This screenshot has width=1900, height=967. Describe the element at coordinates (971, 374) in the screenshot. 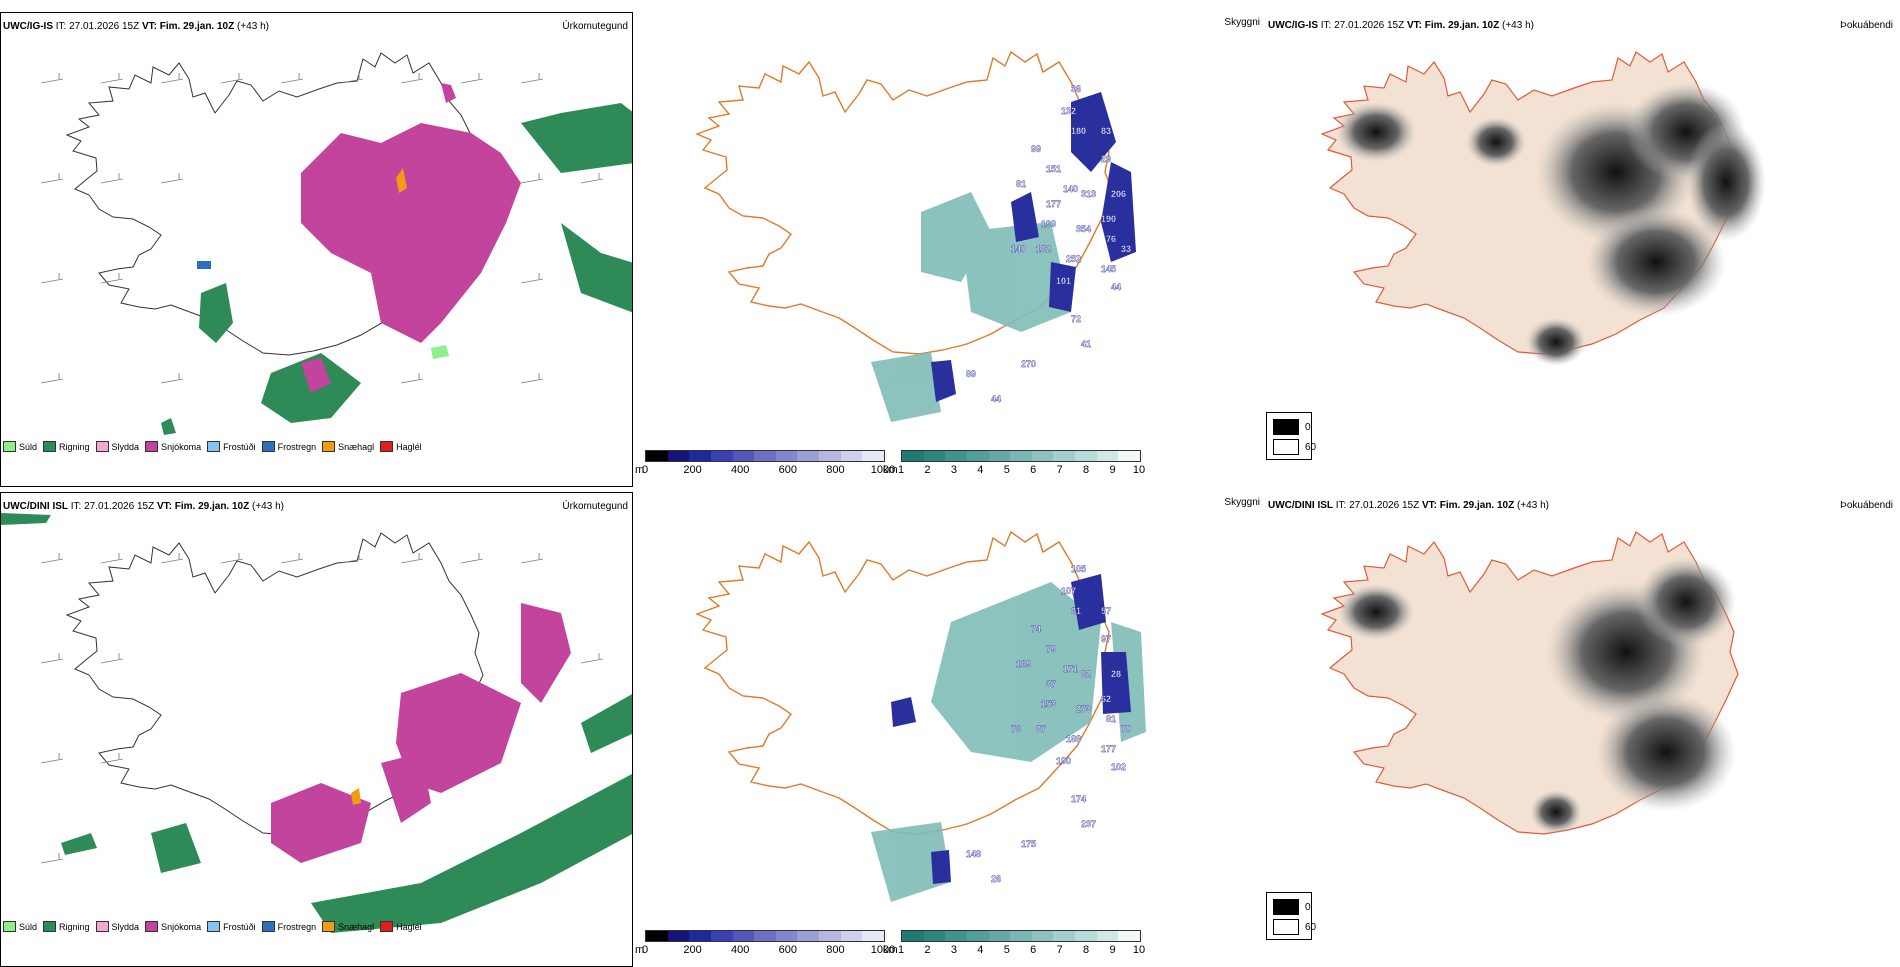

I see `ceiling-value-label: 89` at that location.